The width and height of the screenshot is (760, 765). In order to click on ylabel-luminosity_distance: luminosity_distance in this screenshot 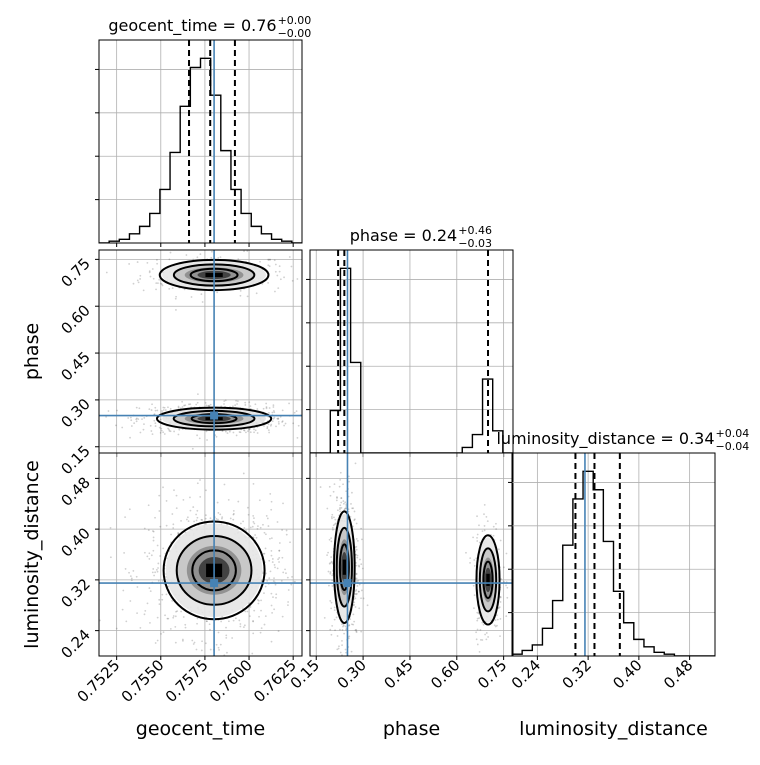, I will do `click(32, 554)`.